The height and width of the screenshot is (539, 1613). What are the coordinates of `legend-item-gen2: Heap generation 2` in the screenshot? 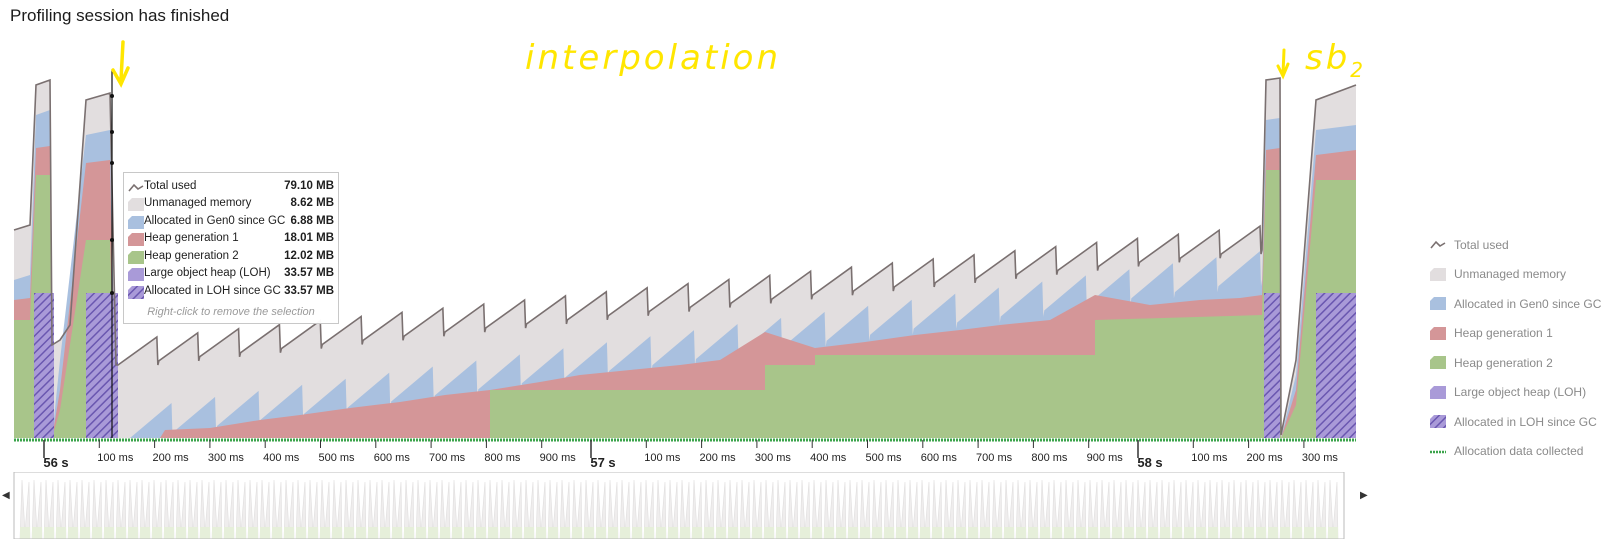 It's located at (1521, 363).